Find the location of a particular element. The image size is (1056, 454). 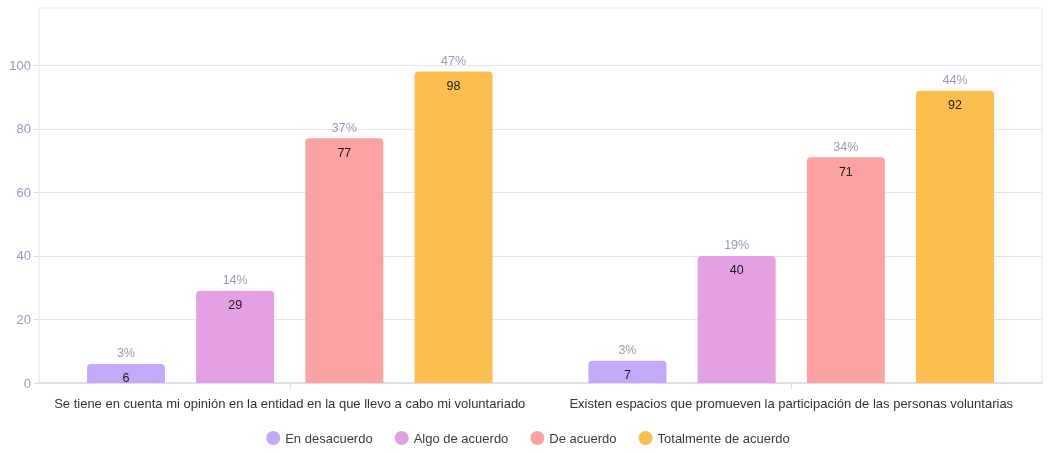

data-label: 71 is located at coordinates (845, 171).